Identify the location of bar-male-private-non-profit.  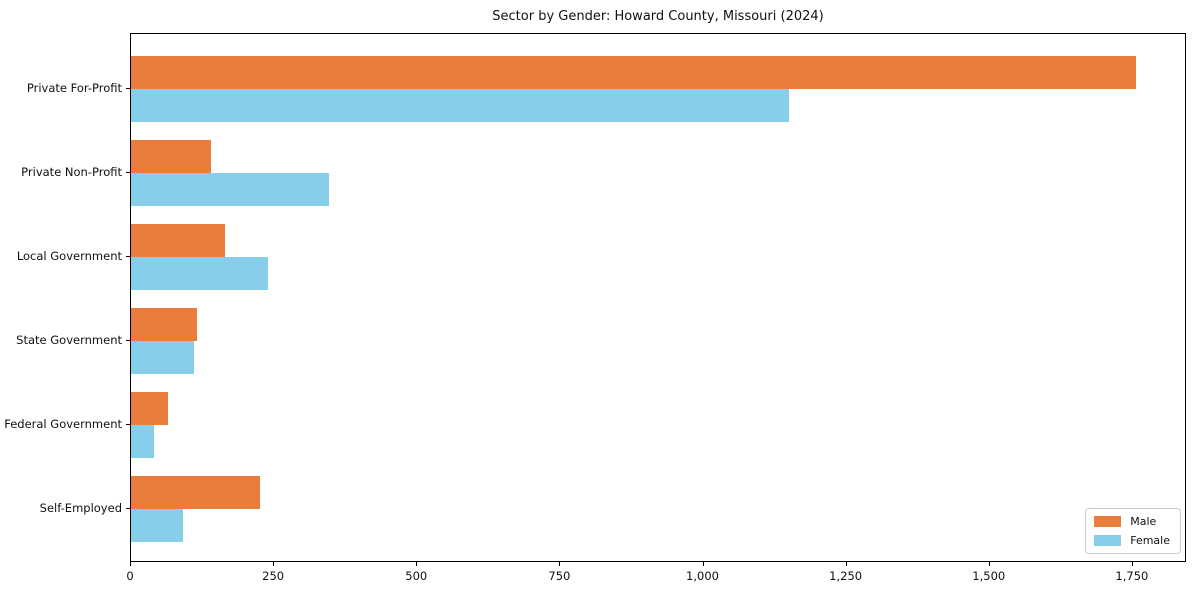
(171, 156).